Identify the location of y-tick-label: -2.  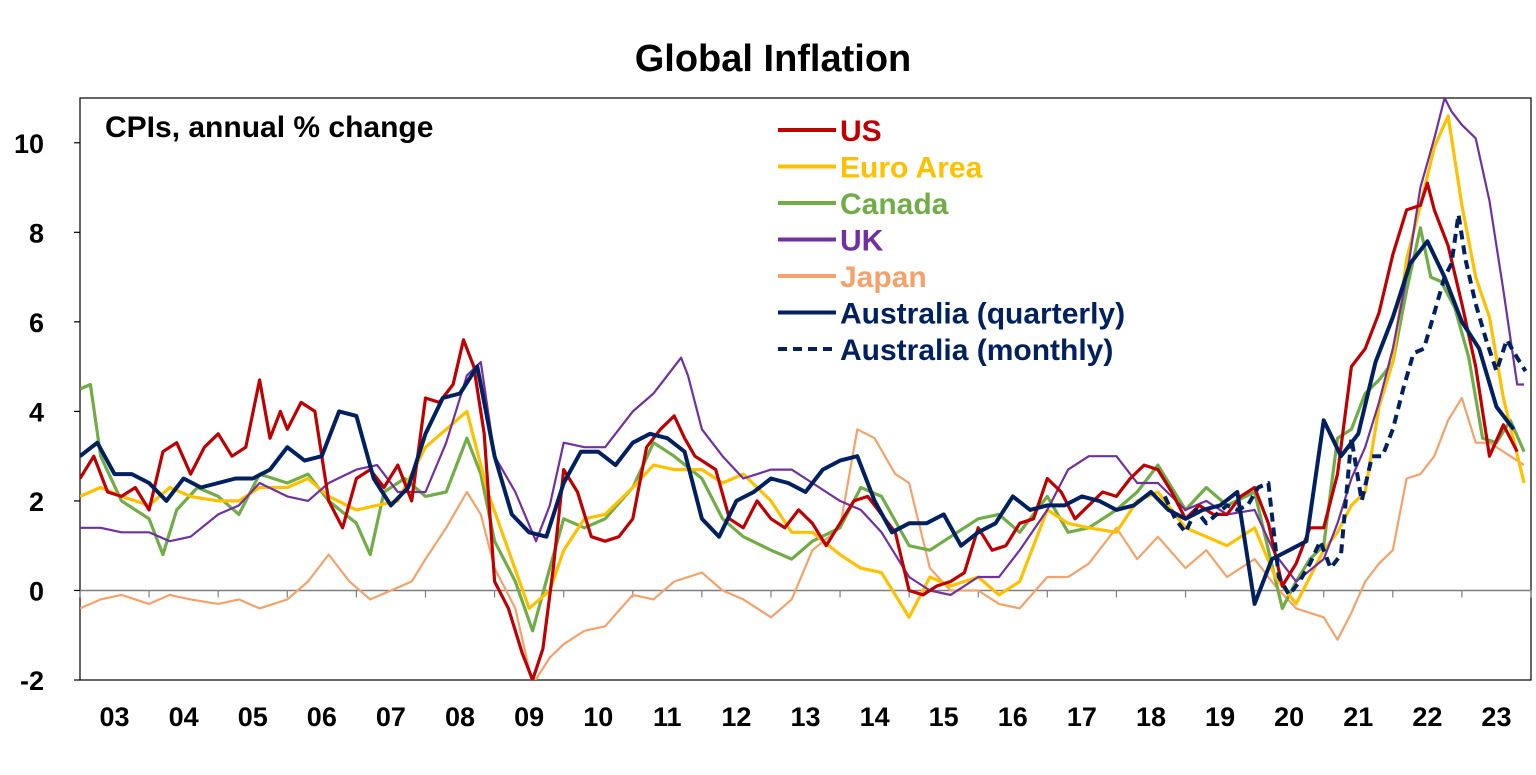
(32, 681).